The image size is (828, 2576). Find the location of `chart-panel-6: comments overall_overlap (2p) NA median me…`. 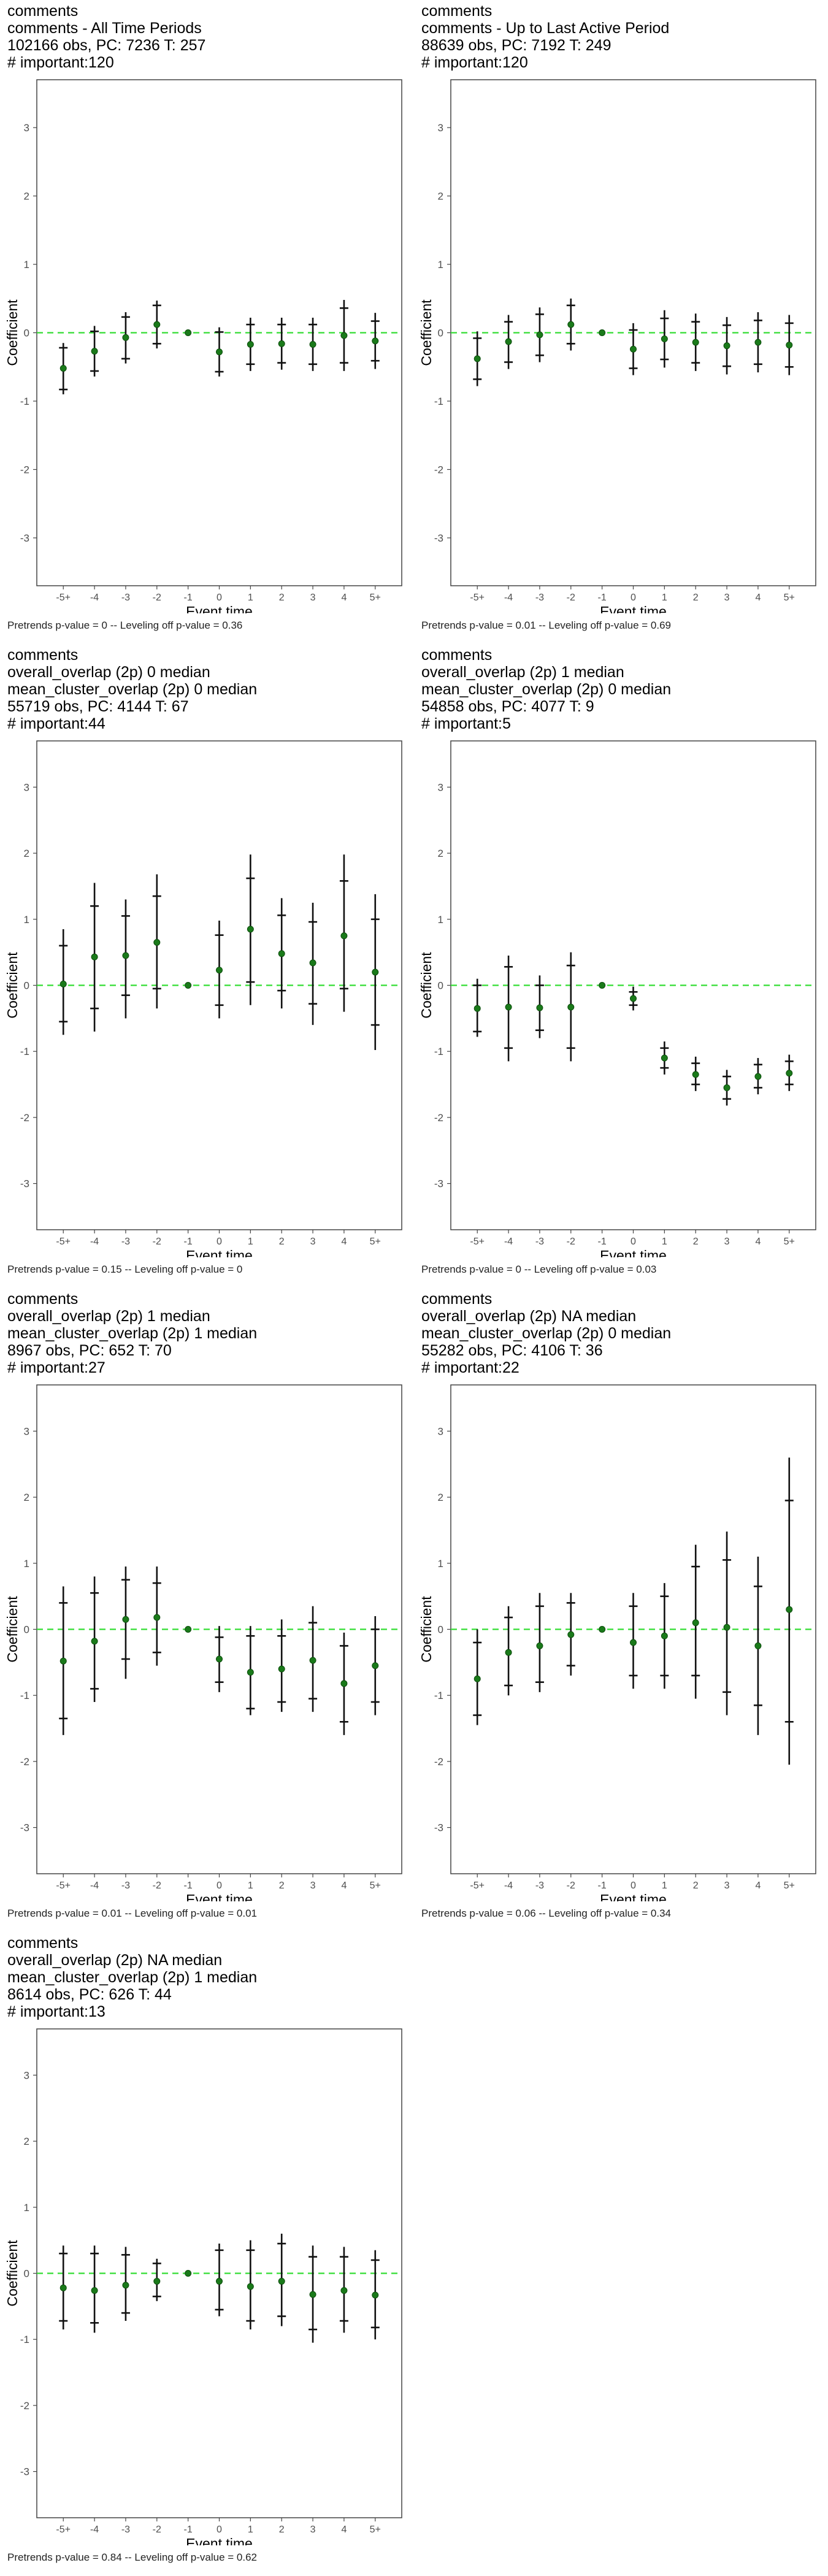

chart-panel-6: comments overall_overlap (2p) NA median me… is located at coordinates (616, 1610).